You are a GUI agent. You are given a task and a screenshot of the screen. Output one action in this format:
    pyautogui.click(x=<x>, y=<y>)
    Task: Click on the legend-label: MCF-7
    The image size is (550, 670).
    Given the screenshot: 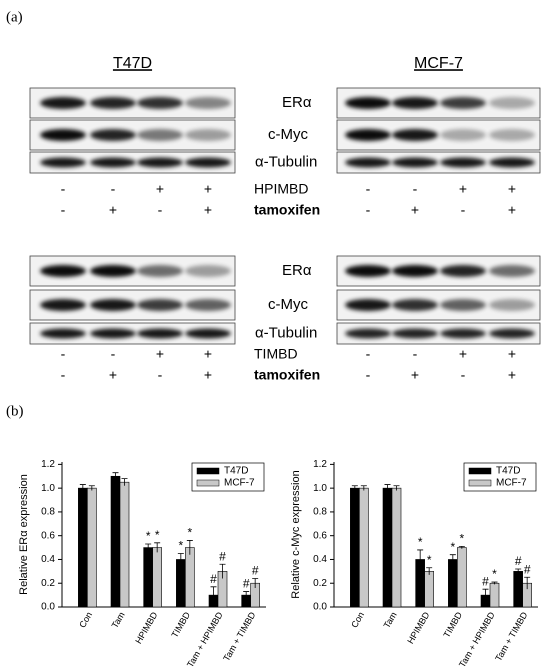 What is the action you would take?
    pyautogui.click(x=239, y=483)
    